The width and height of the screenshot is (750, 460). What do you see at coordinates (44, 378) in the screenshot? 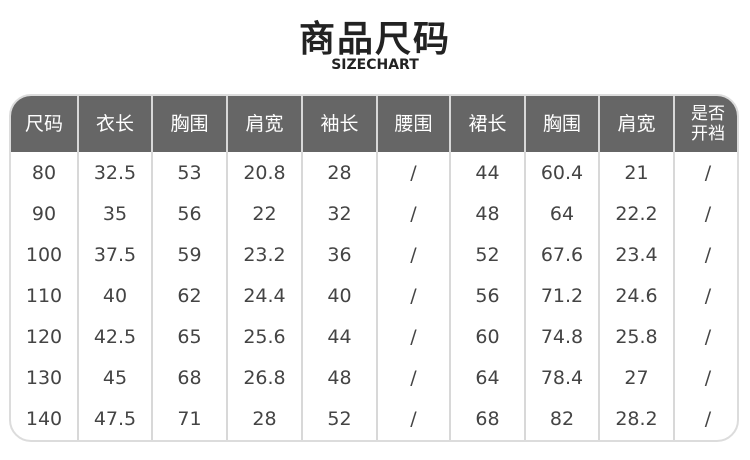
I see `table-cell: 130` at bounding box center [44, 378].